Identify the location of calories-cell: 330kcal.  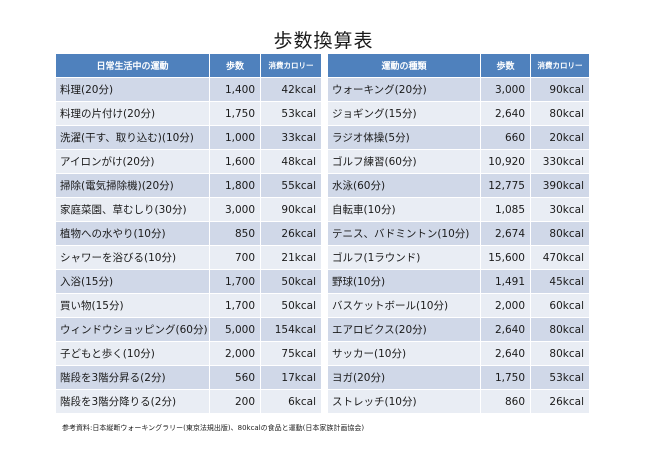
(560, 161).